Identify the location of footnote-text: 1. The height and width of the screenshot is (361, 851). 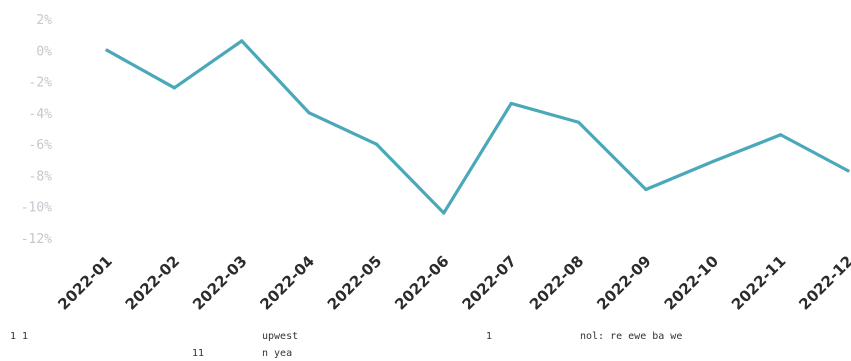
(489, 336).